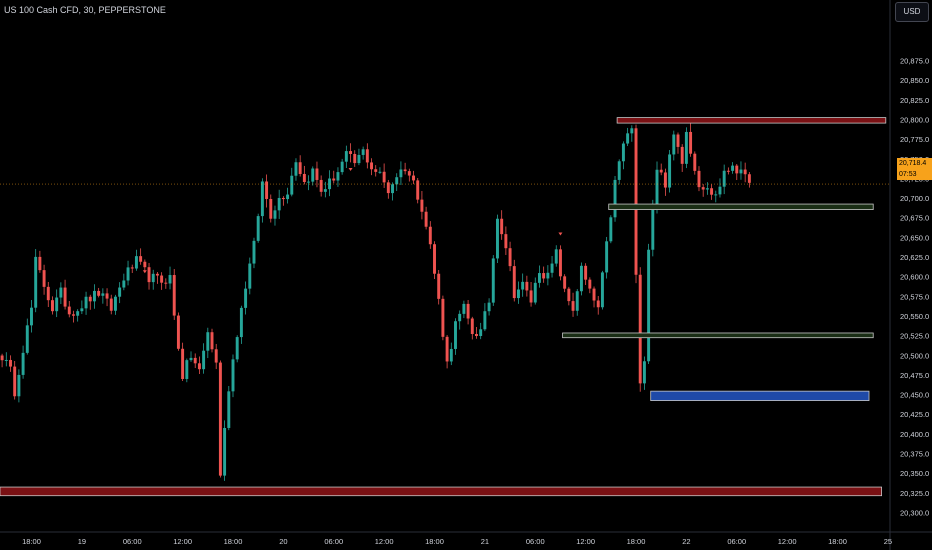 This screenshot has width=932, height=550. What do you see at coordinates (914, 375) in the screenshot?
I see `price-tick-label: 20,475.0` at bounding box center [914, 375].